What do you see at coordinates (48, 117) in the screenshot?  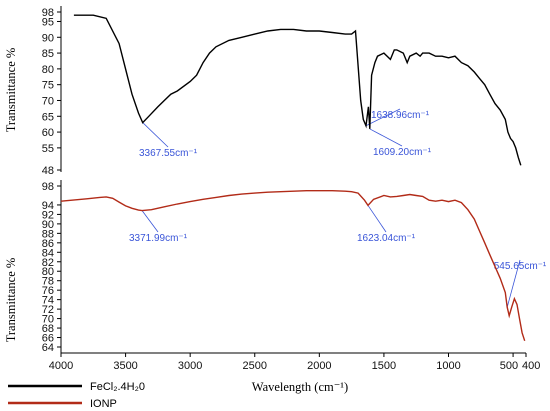 I see `top-y-tick-label: 65` at bounding box center [48, 117].